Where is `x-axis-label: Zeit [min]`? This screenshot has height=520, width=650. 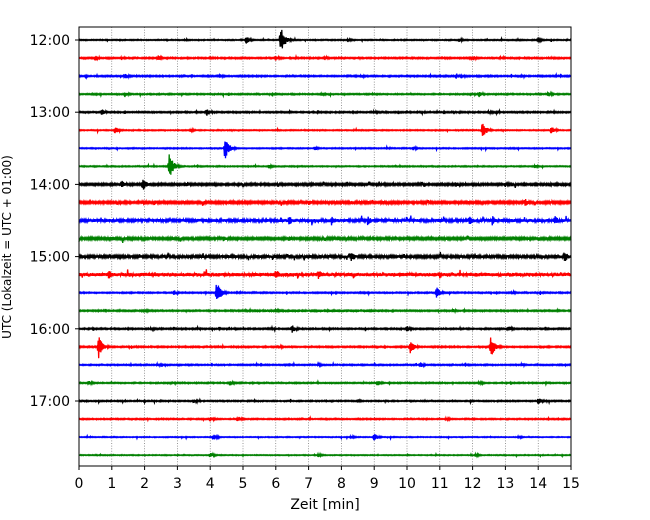 x-axis-label: Zeit [min] is located at coordinates (324, 505).